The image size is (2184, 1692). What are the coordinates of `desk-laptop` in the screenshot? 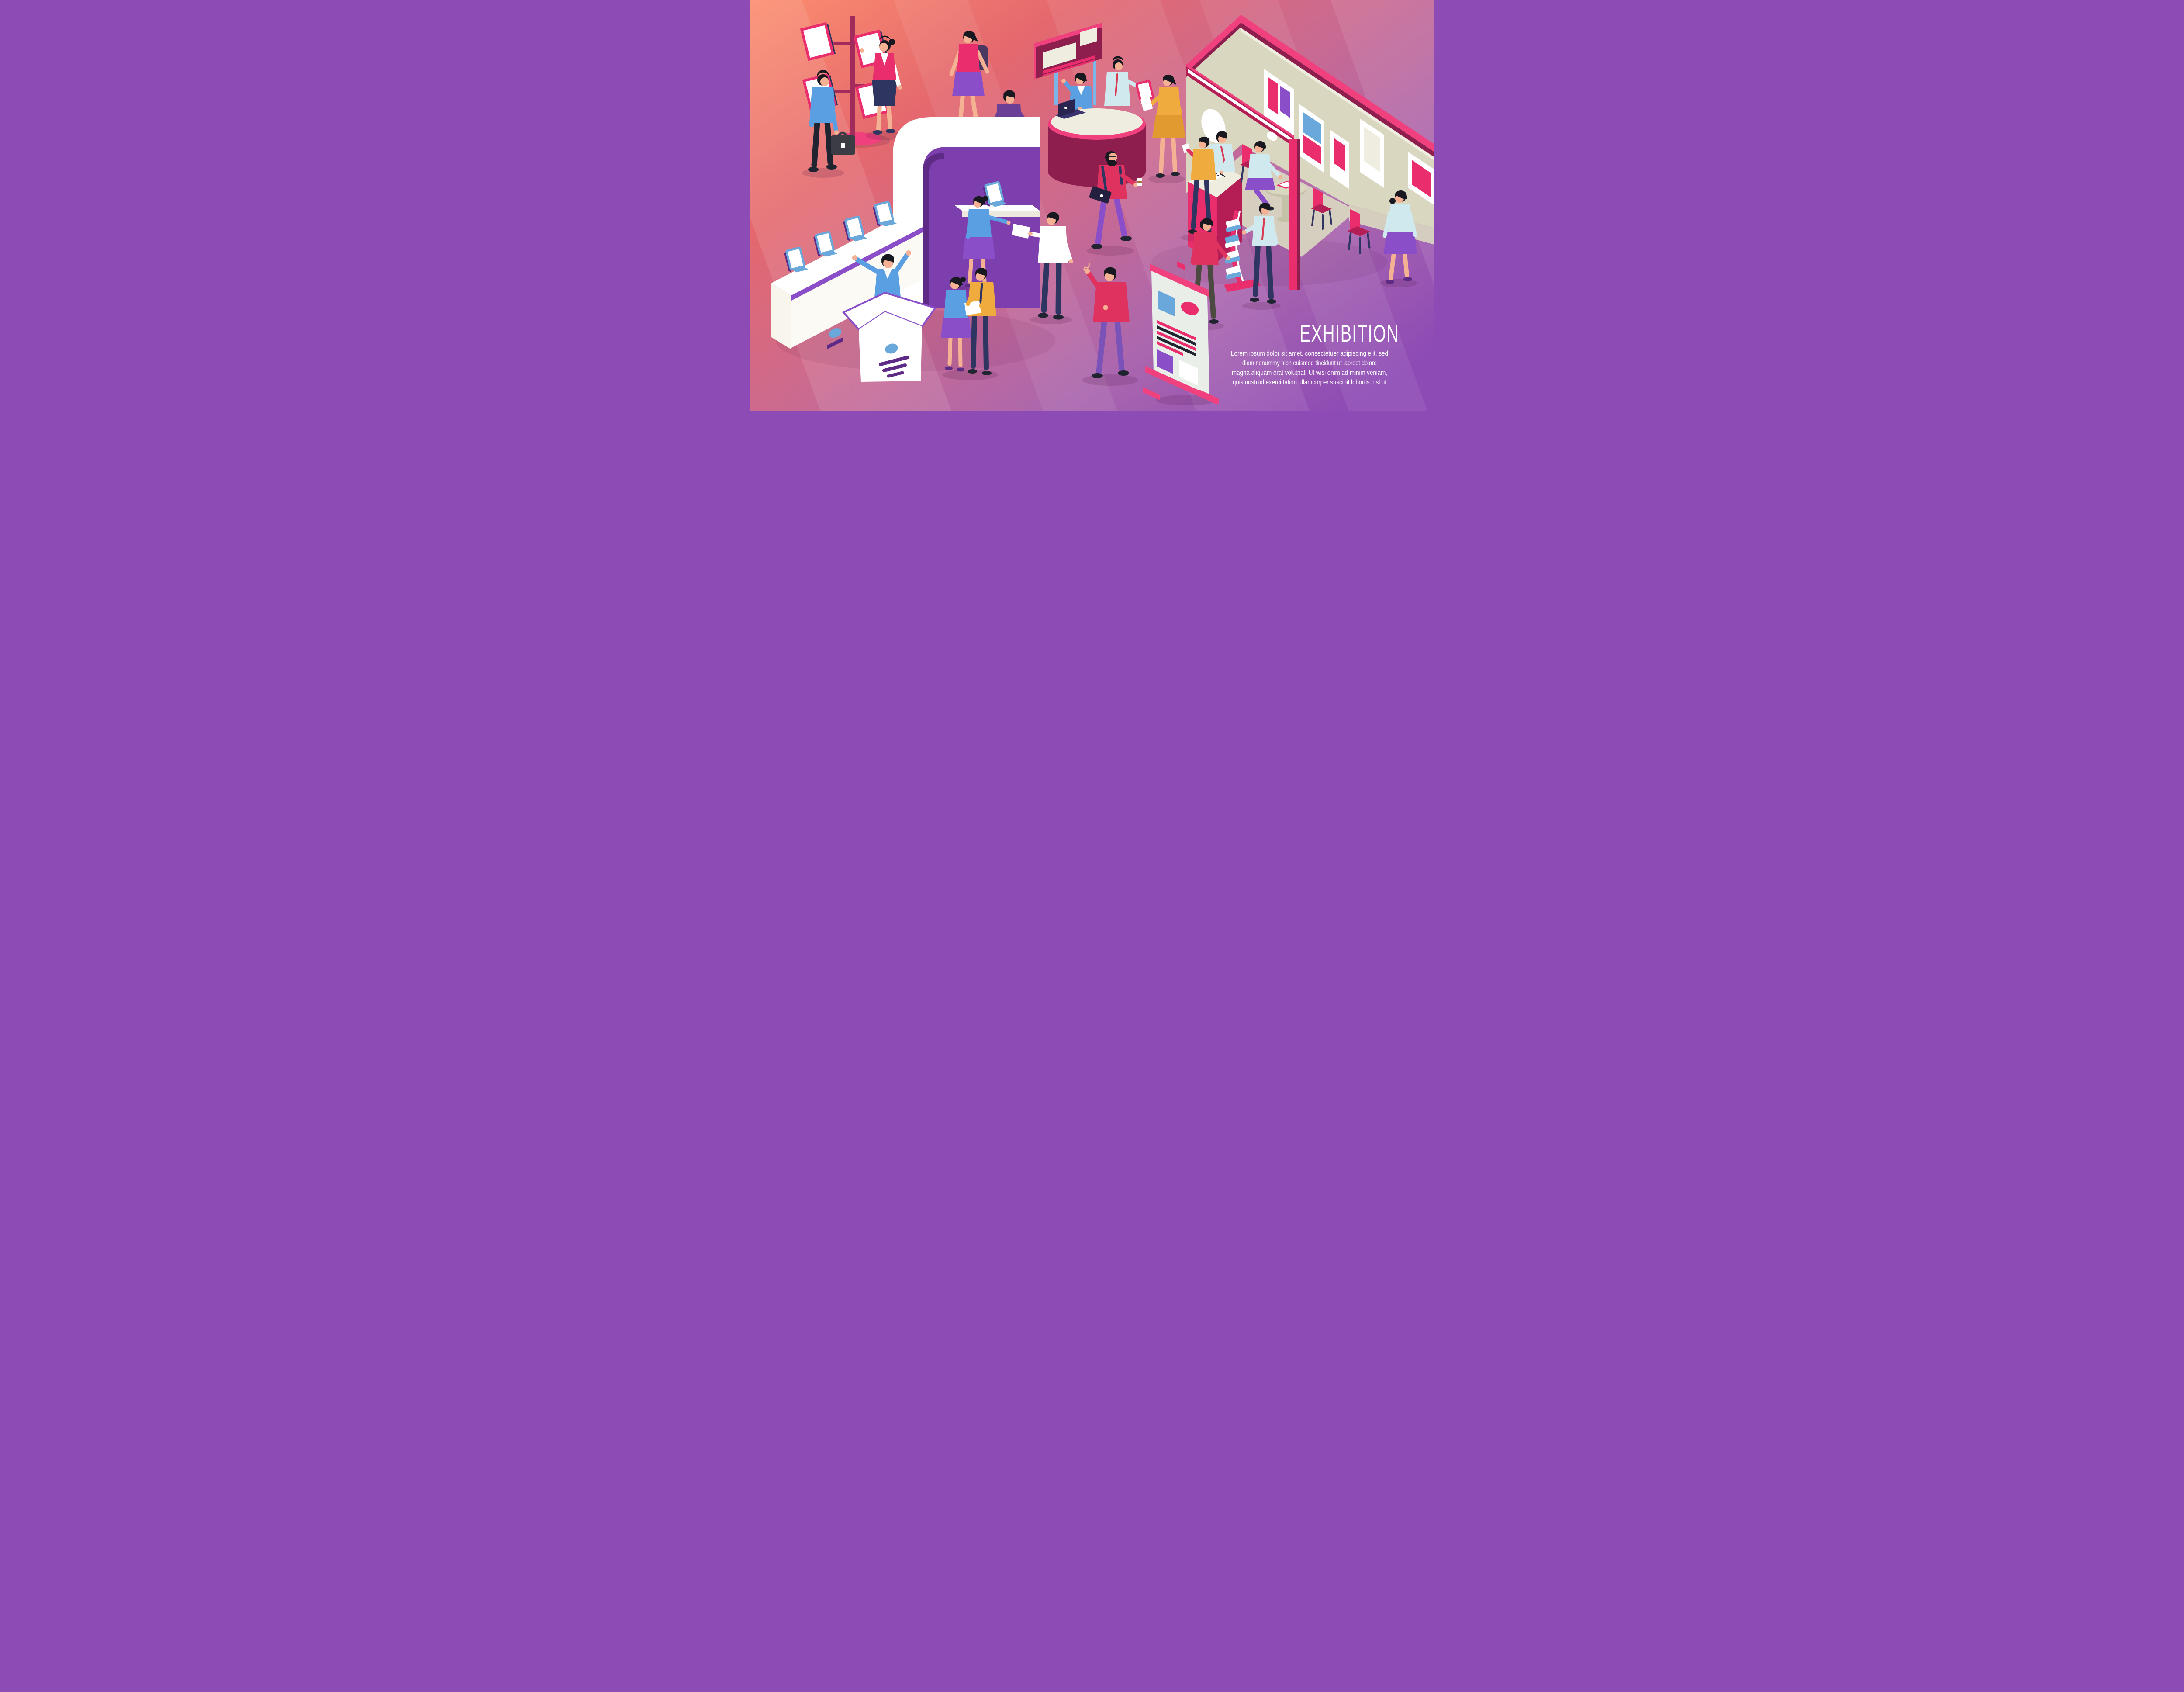 It's located at (1070, 109).